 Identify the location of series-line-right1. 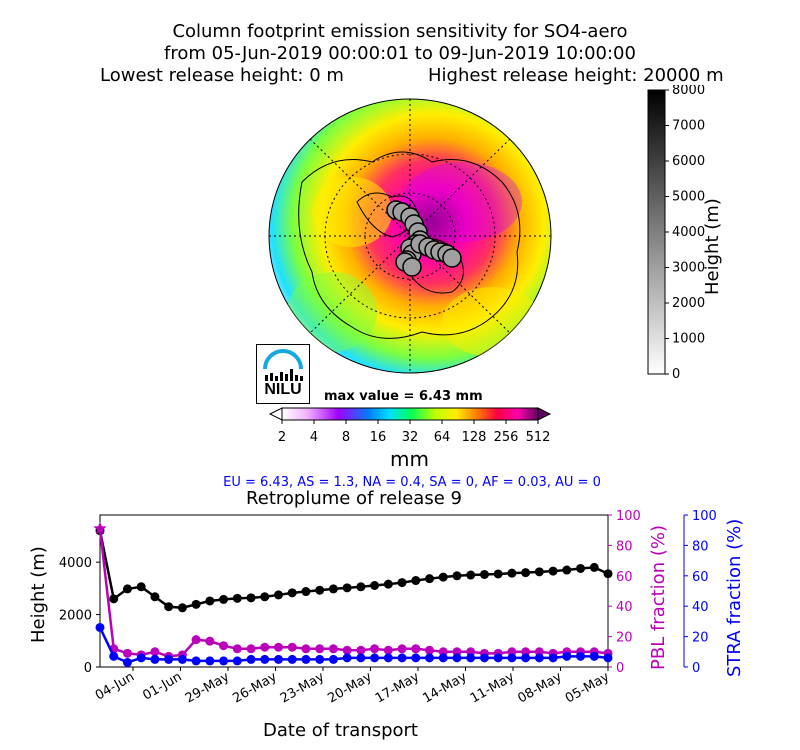
(353, 593).